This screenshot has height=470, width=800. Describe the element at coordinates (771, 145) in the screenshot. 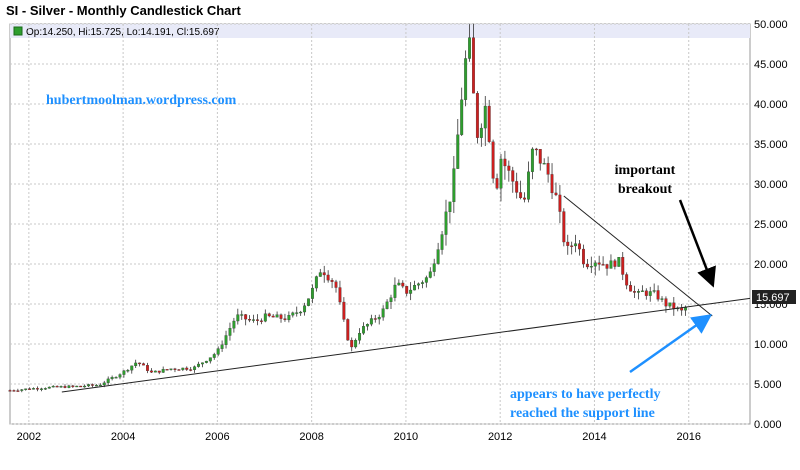

I see `y-tick-label: 35.000` at that location.